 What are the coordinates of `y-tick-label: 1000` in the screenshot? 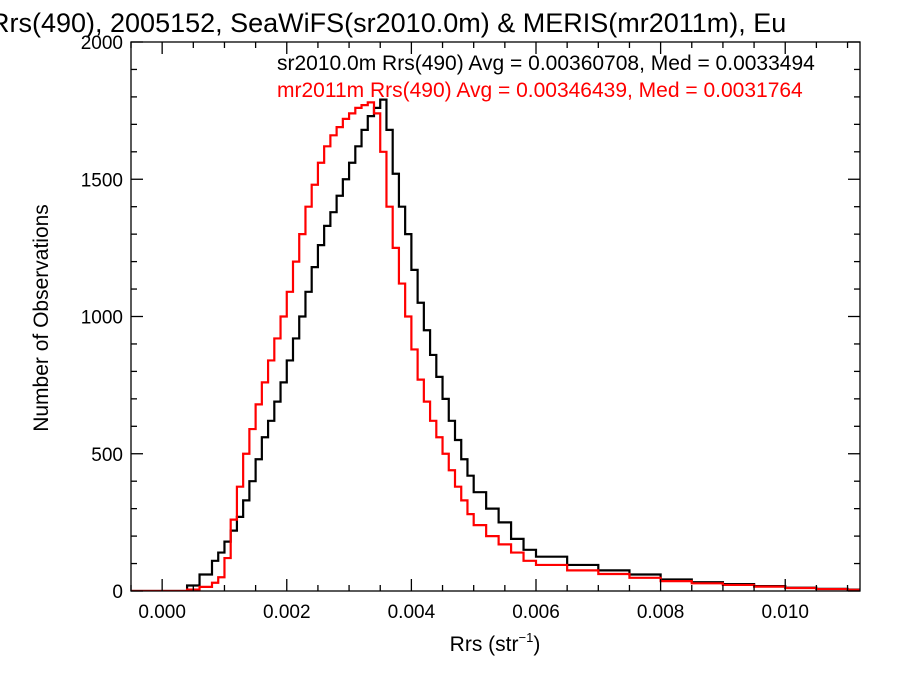 It's located at (102, 318).